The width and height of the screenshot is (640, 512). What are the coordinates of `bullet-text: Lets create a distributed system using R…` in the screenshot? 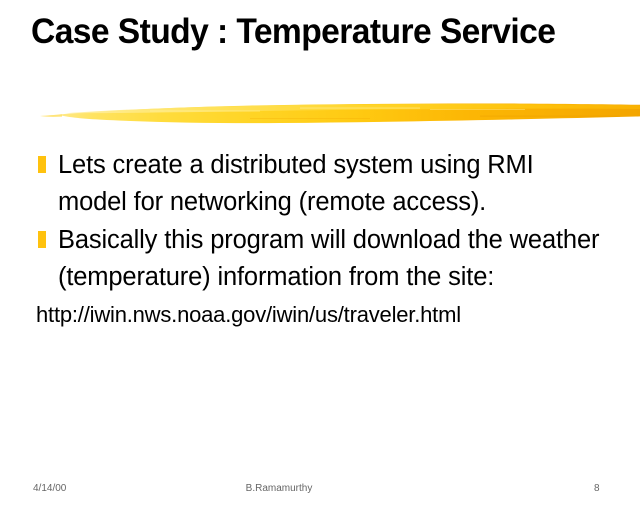 It's located at (296, 183).